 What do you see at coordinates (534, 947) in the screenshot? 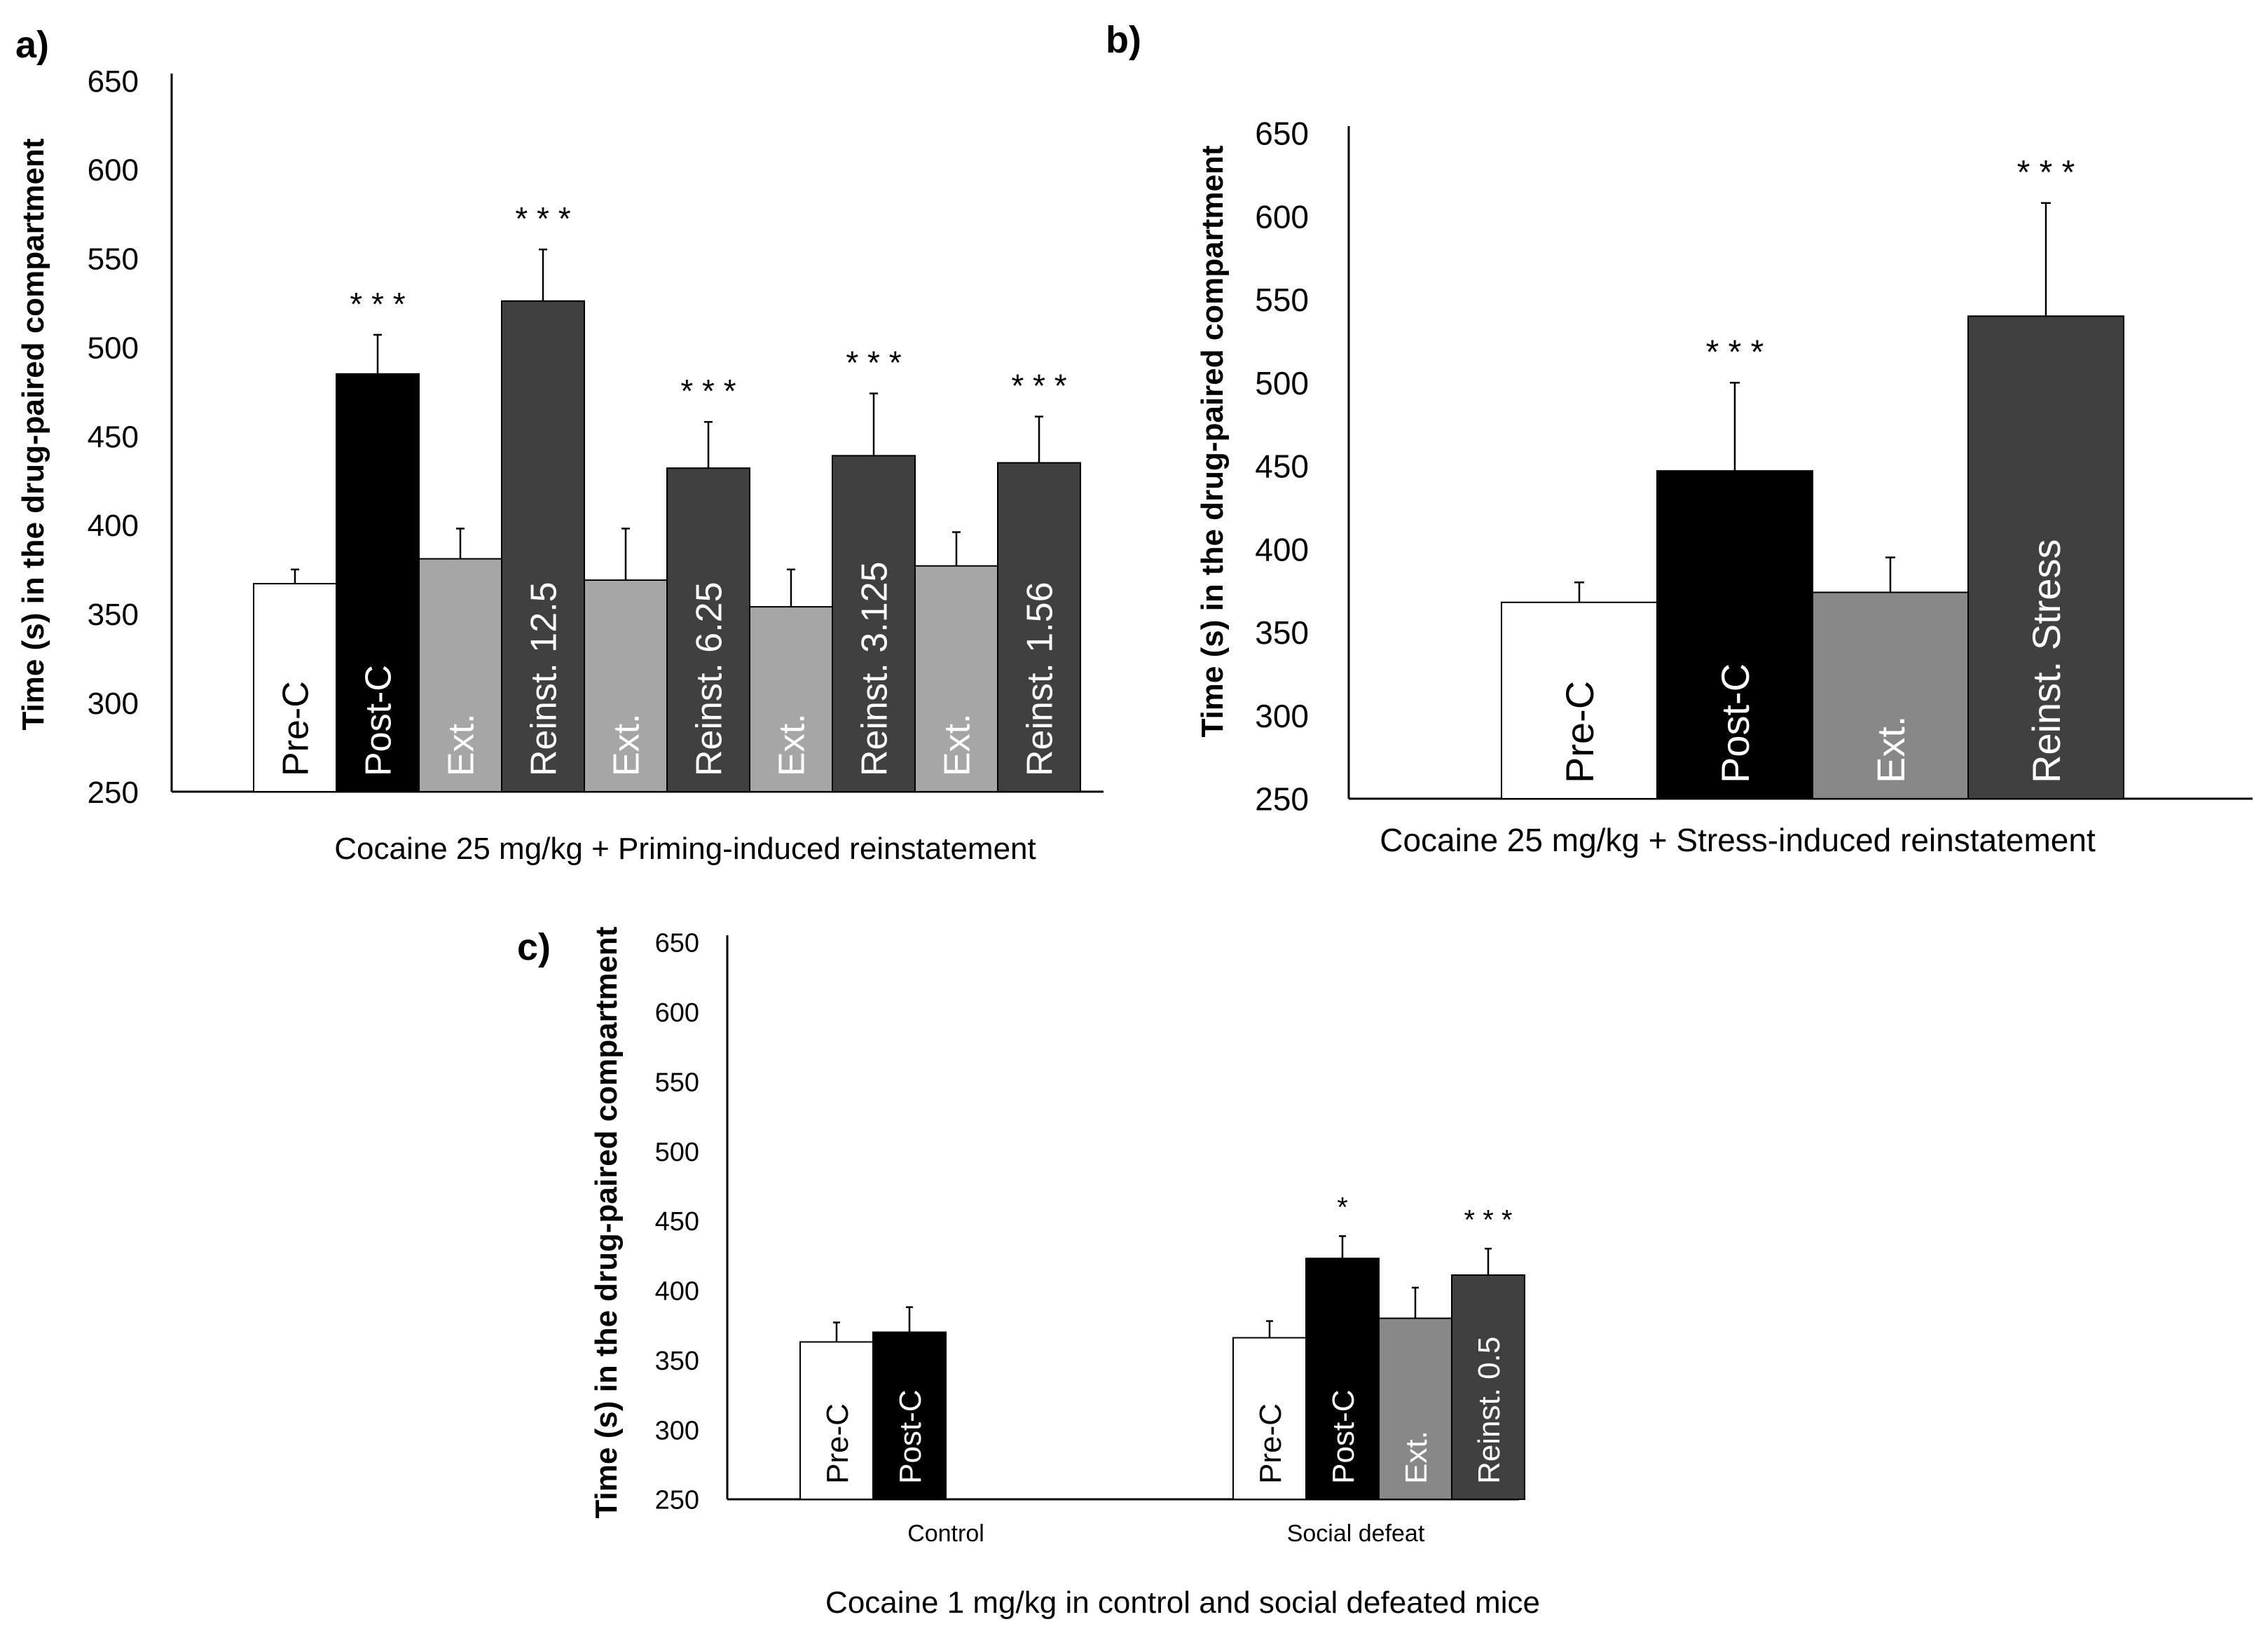
I see `panel-c-label: c)` at bounding box center [534, 947].